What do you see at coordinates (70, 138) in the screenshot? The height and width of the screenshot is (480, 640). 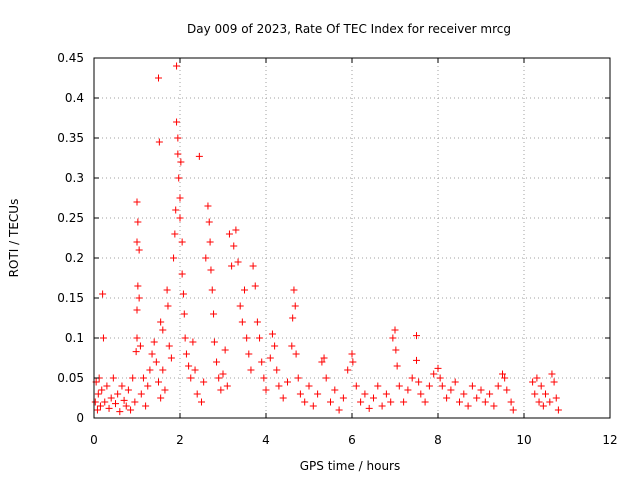 I see `y-tick-label: 0.35` at bounding box center [70, 138].